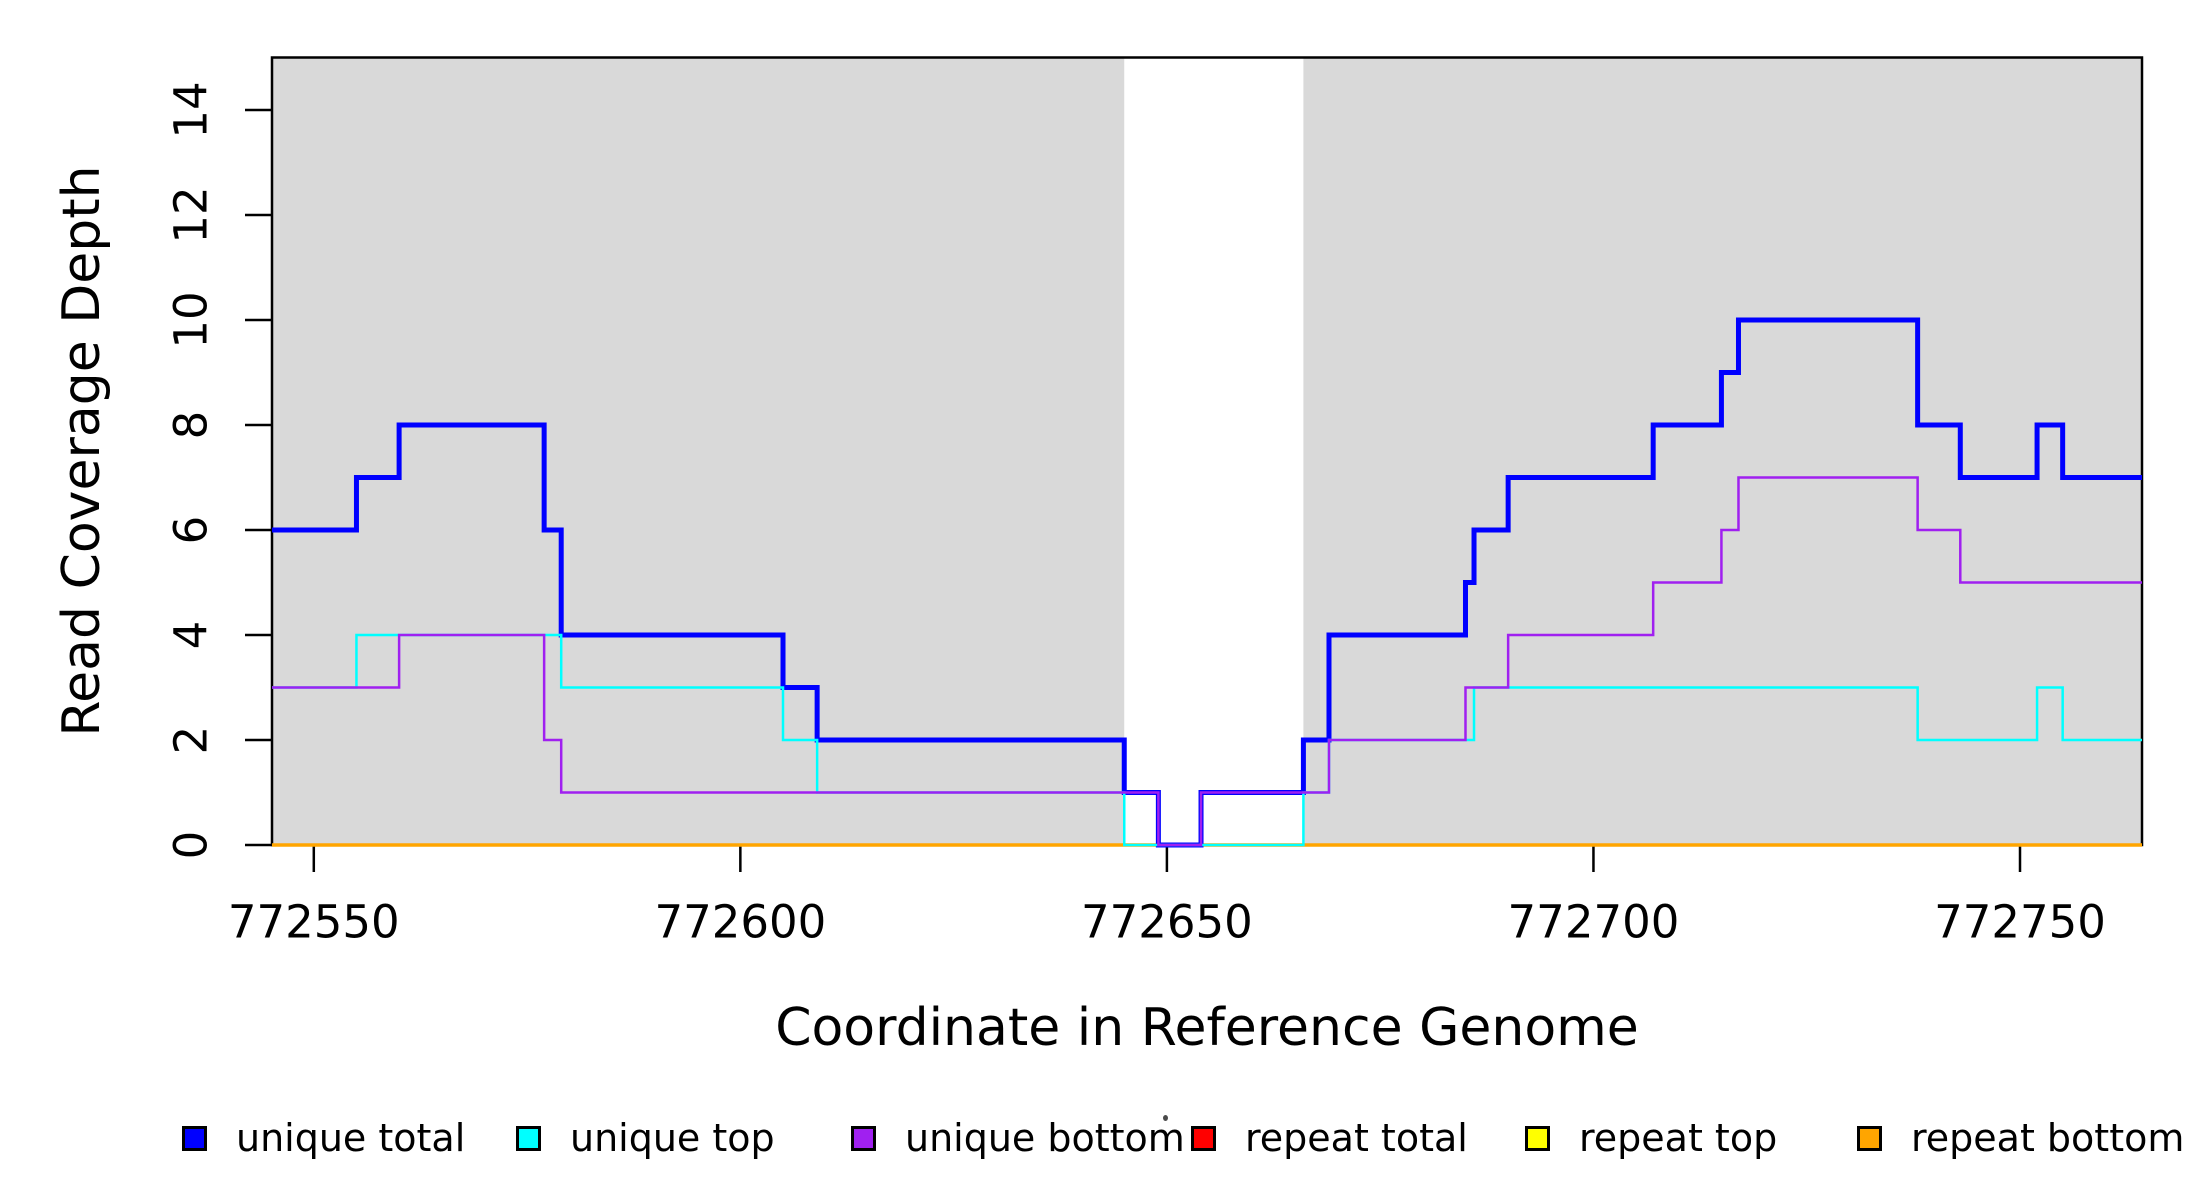  Describe the element at coordinates (191, 530) in the screenshot. I see `y-tick-label: 6` at that location.